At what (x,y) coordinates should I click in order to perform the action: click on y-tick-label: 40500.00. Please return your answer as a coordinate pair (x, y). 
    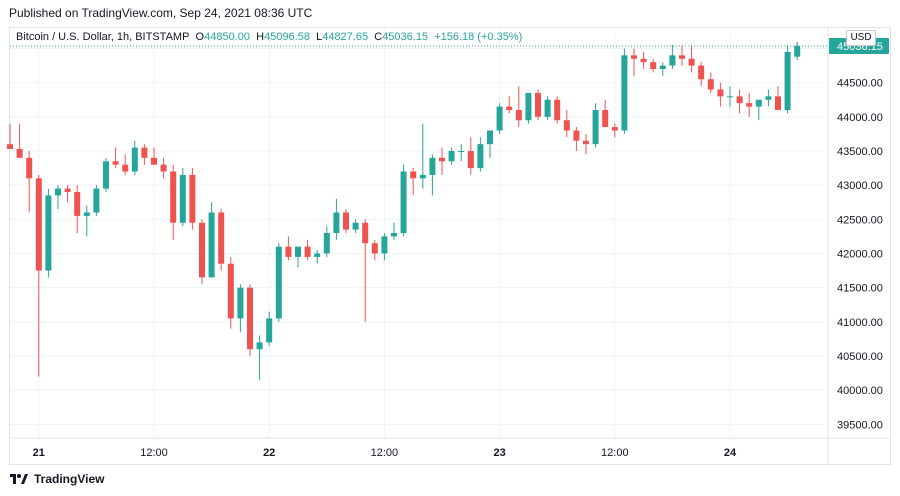
    Looking at the image, I should click on (860, 357).